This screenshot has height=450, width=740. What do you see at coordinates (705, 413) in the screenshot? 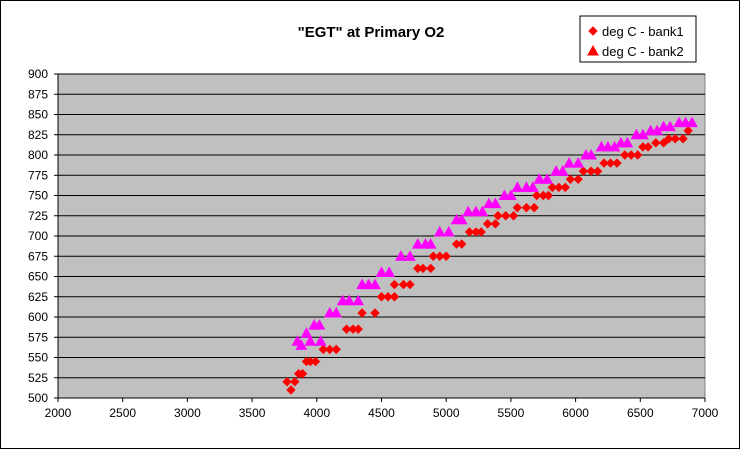
I see `x-tick-label: 7000` at bounding box center [705, 413].